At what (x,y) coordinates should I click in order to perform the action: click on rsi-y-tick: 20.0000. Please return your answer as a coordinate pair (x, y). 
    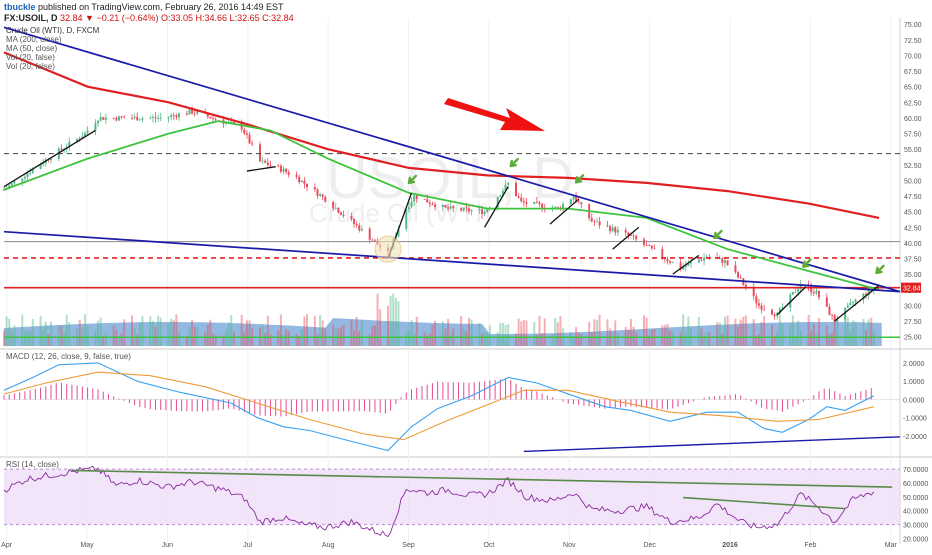
    Looking at the image, I should click on (915, 539).